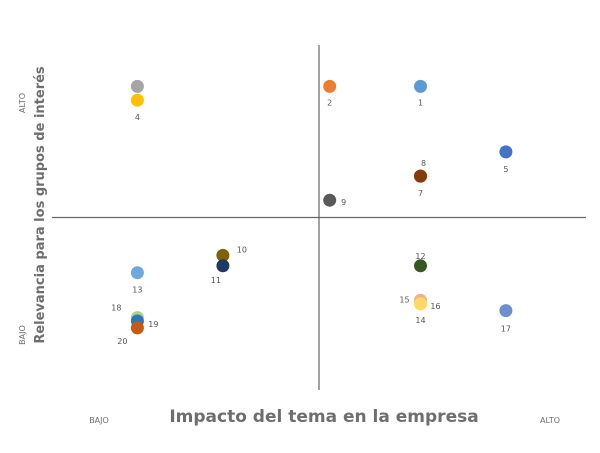 The height and width of the screenshot is (453, 600). I want to click on x-axis-high-label: ALTO, so click(550, 420).